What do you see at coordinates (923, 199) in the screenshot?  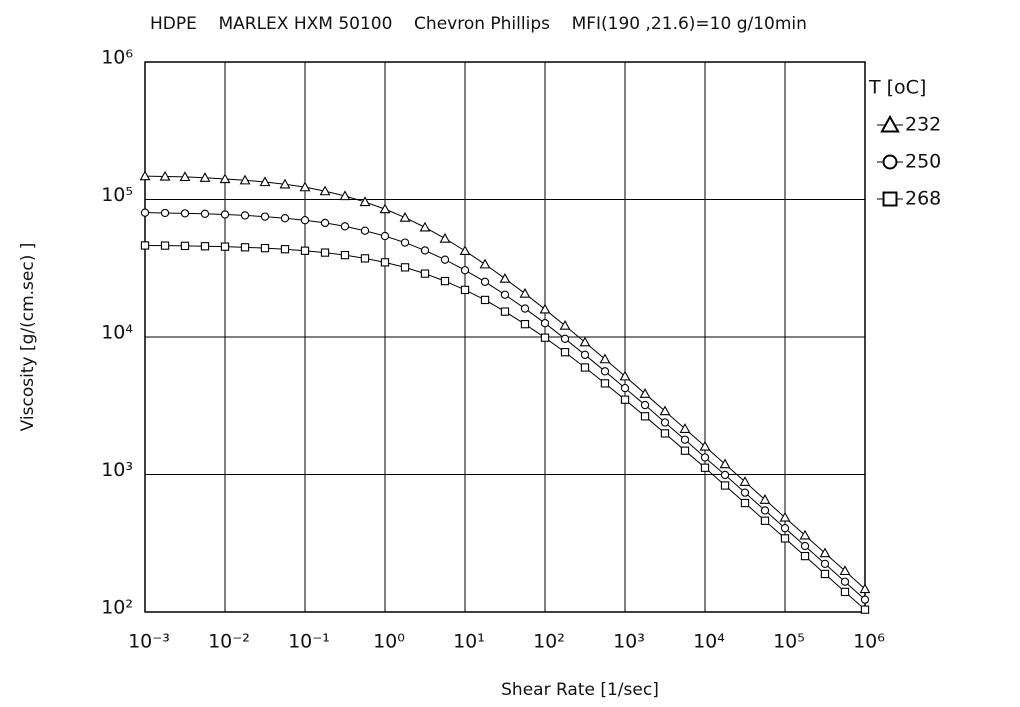 I see `legend-label: 268` at bounding box center [923, 199].